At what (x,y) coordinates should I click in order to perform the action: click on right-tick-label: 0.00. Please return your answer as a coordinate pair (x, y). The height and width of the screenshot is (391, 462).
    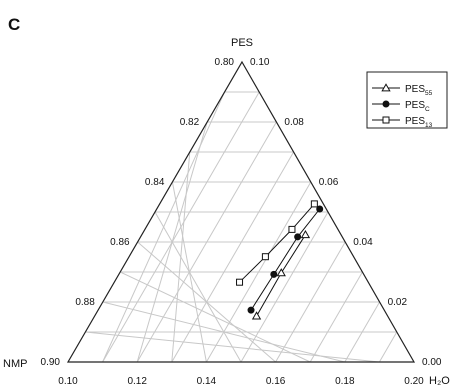
    Looking at the image, I should click on (432, 362).